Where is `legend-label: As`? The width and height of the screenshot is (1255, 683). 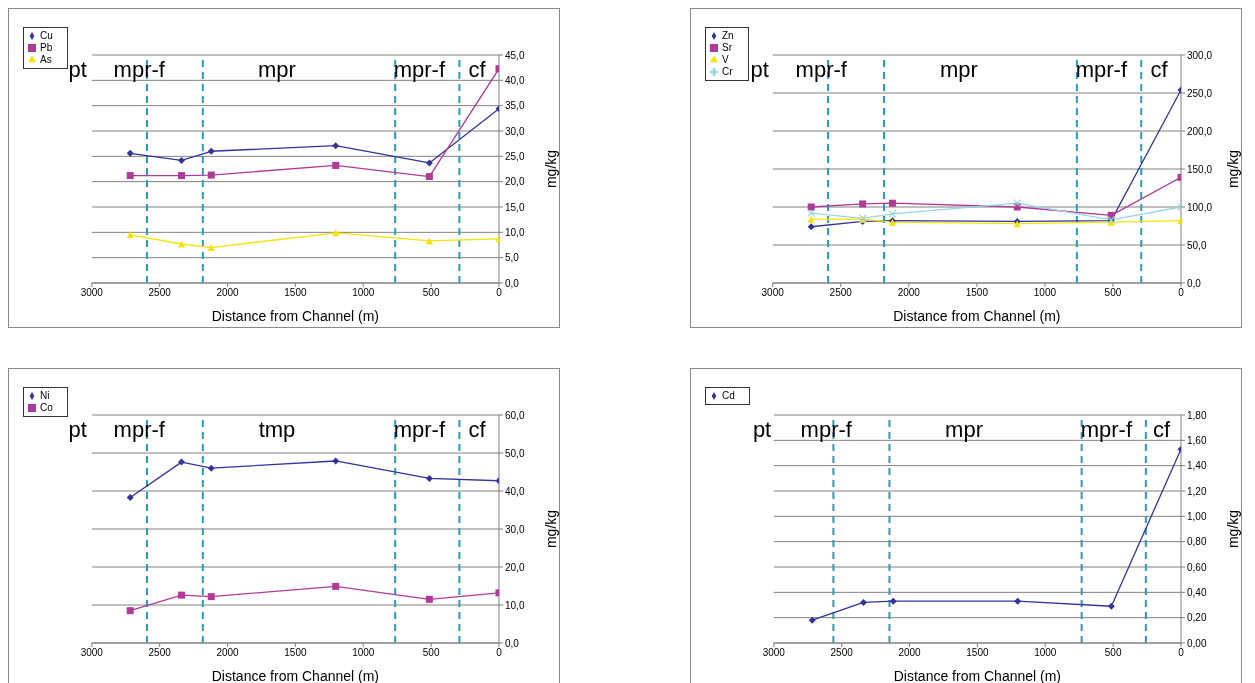 legend-label: As is located at coordinates (46, 59).